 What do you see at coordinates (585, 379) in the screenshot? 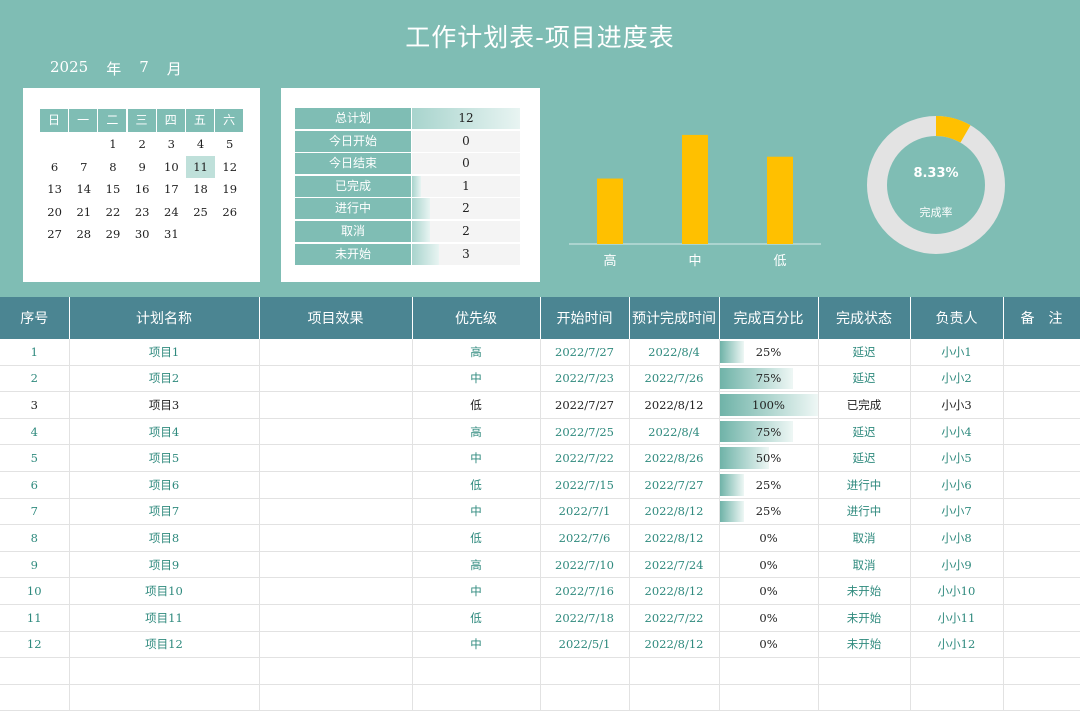
I see `cell-start-date: 2022/7/23` at bounding box center [585, 379].